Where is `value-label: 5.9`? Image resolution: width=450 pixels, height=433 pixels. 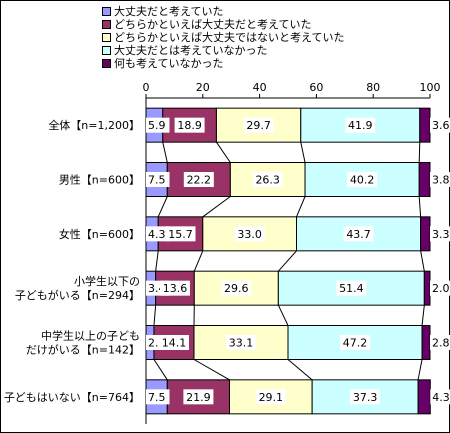 value-label: 5.9 is located at coordinates (157, 125).